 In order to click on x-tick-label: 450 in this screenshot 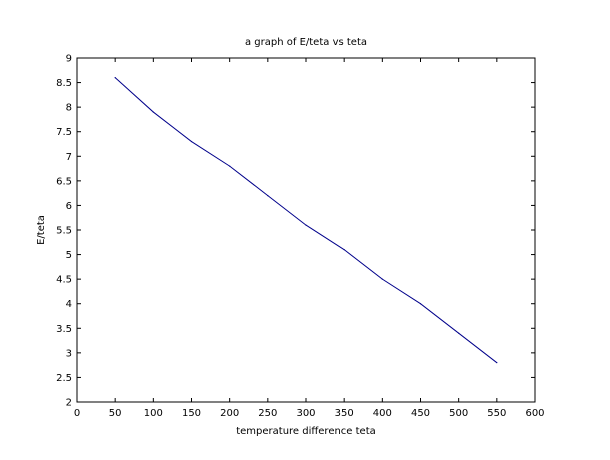, I will do `click(420, 413)`.